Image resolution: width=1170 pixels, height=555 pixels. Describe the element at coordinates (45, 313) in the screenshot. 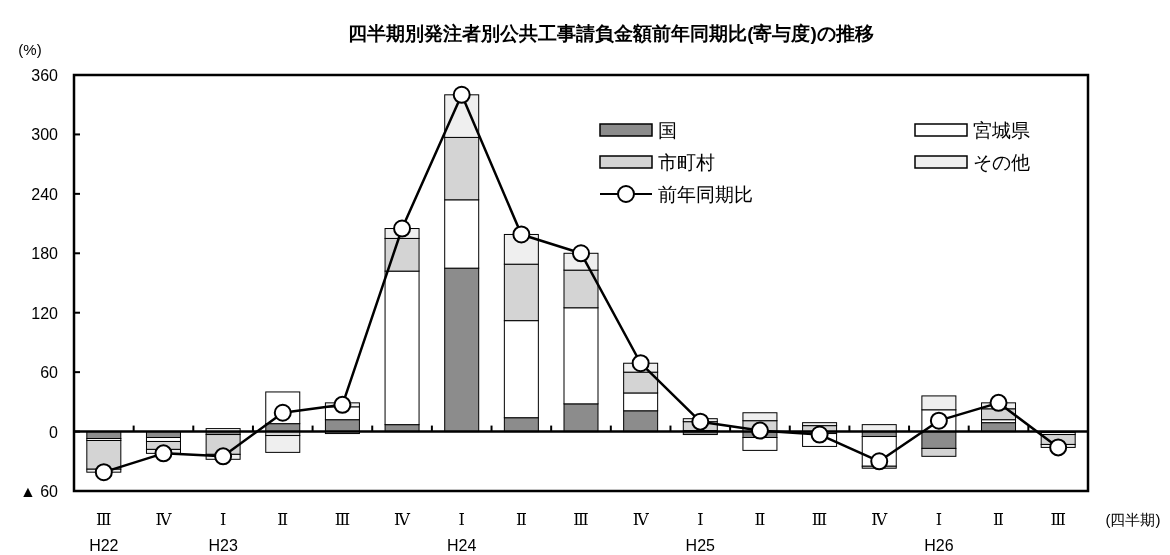

I see `y-tick-label: 120` at that location.